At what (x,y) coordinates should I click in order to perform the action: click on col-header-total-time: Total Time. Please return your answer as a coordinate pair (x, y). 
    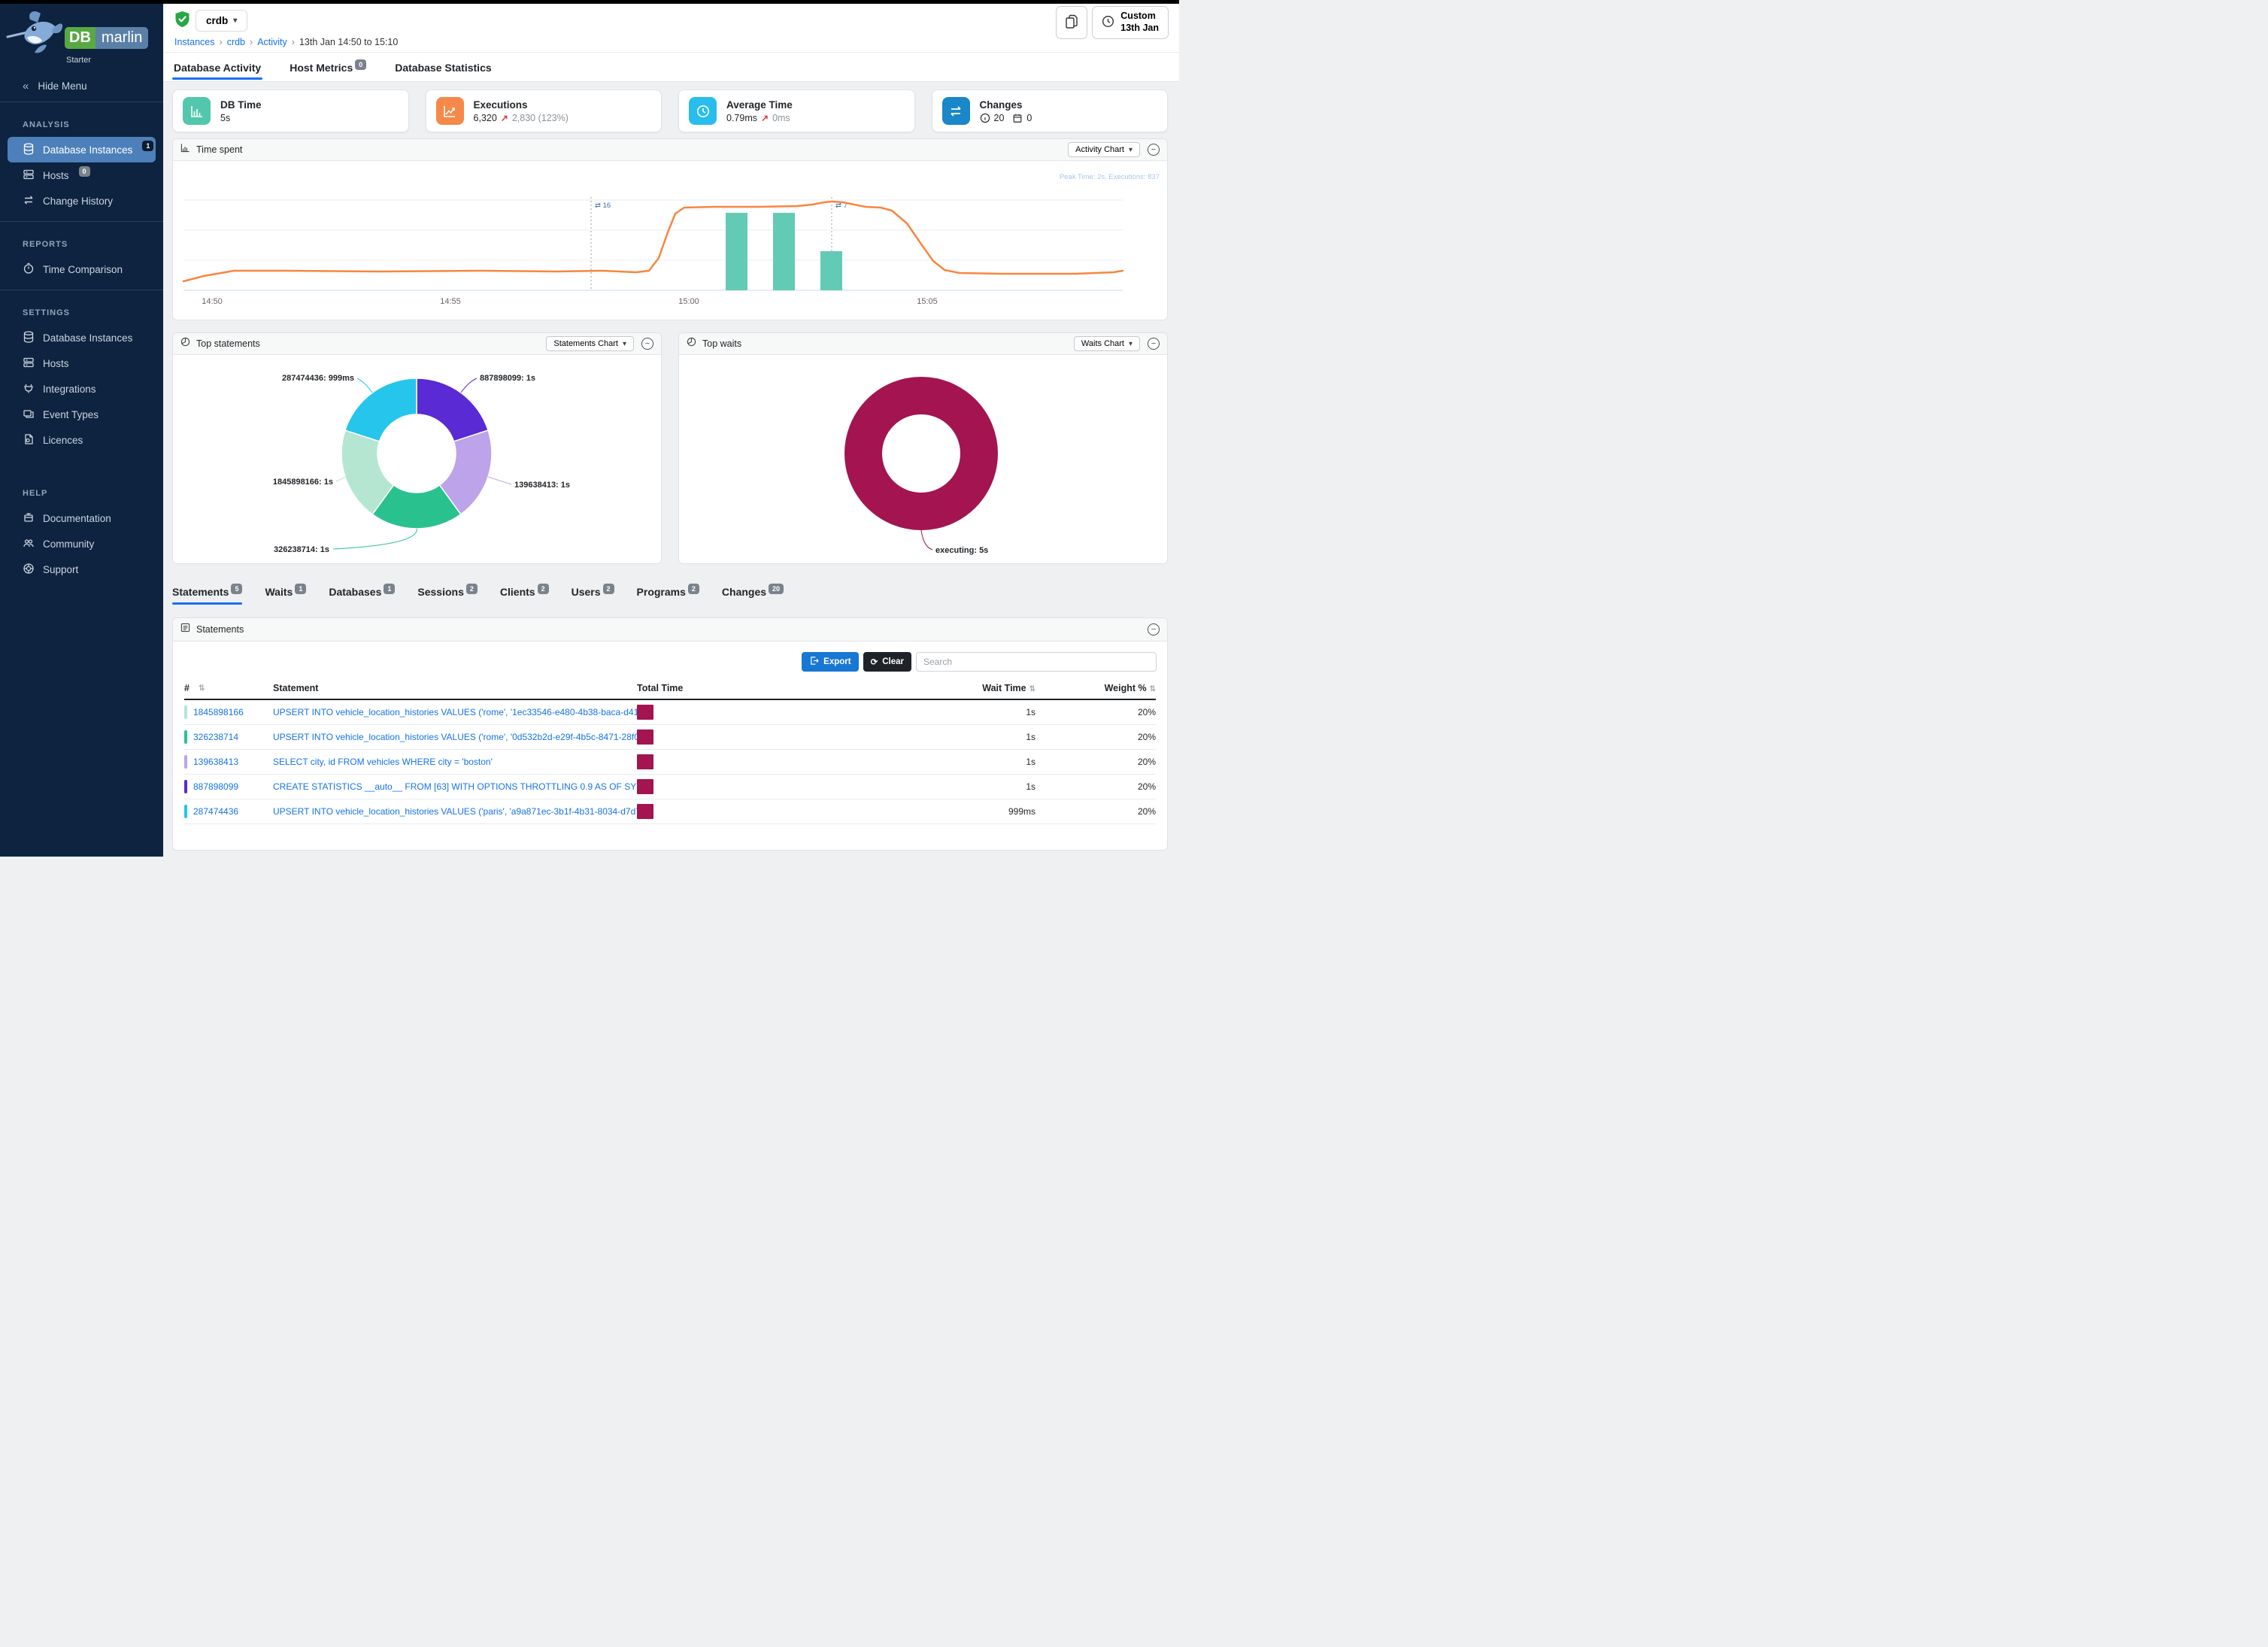
    Looking at the image, I should click on (660, 688).